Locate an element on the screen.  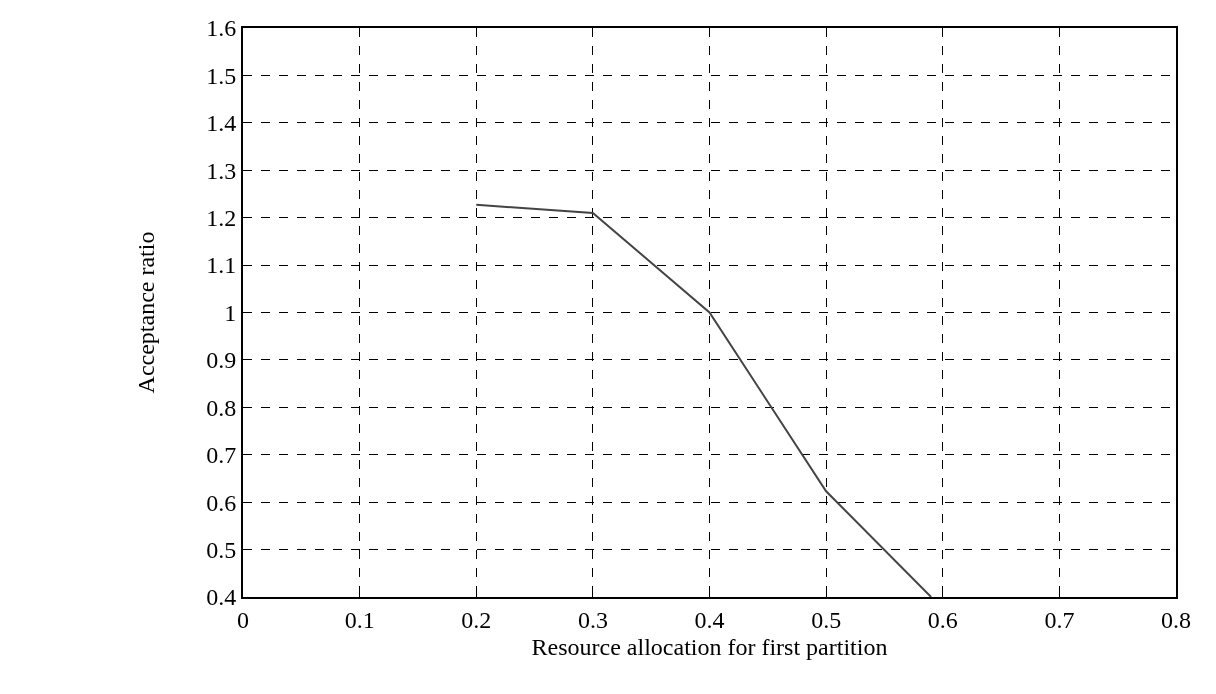
x-tick-label: 0.6 is located at coordinates (942, 619).